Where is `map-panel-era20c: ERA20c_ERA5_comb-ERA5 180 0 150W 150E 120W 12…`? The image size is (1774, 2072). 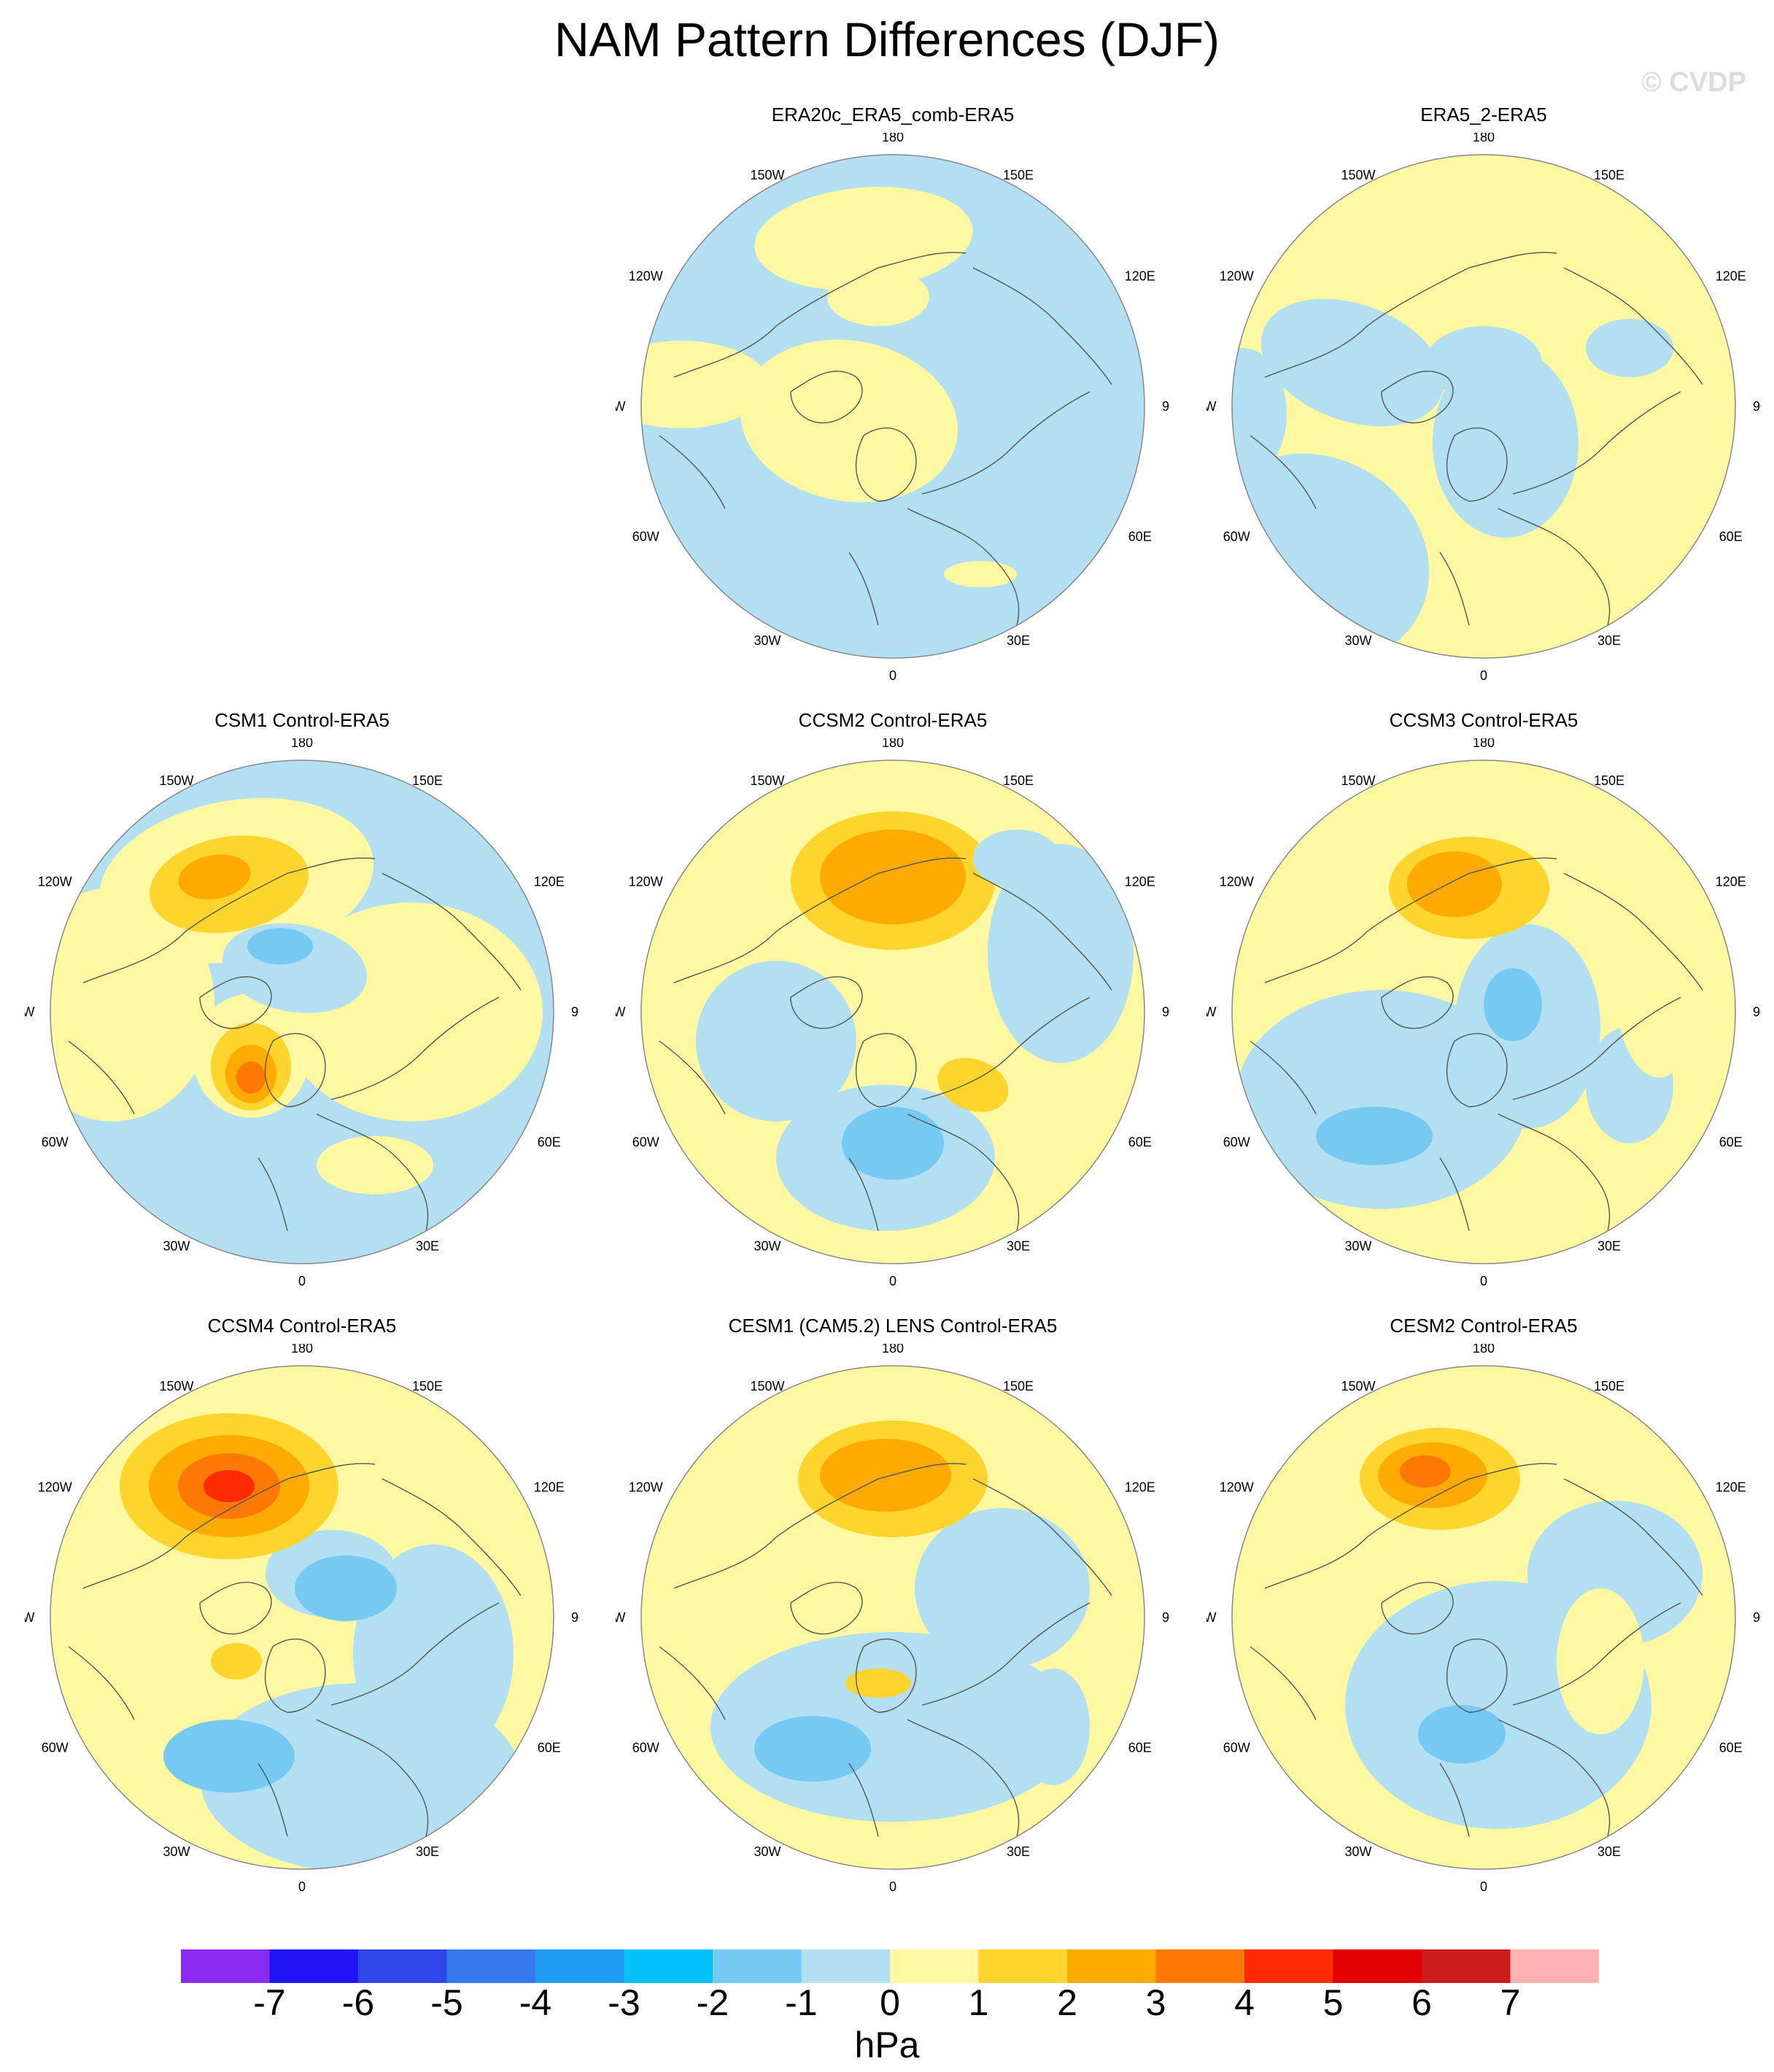
map-panel-era20c: ERA20c_ERA5_comb-ERA5 180 0 150W 150E 120W 12… is located at coordinates (893, 392).